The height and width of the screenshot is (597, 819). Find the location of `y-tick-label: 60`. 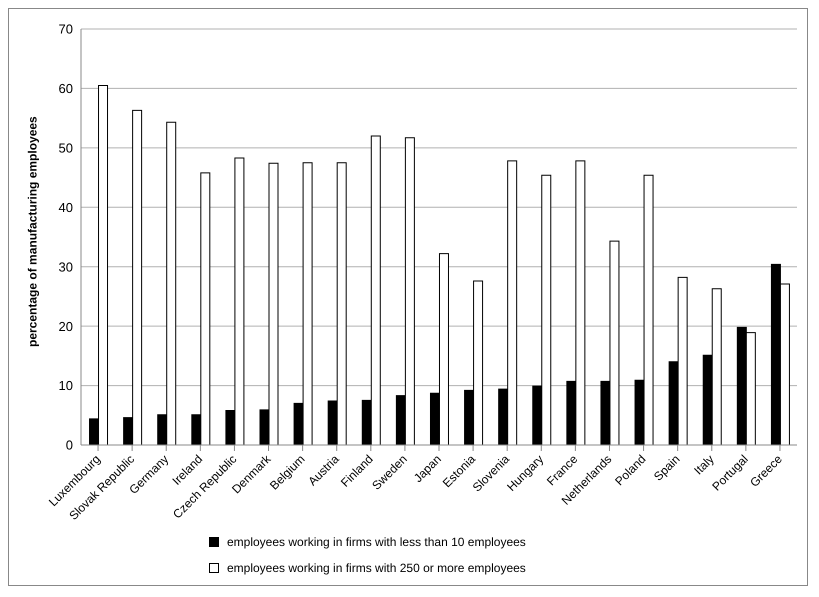

y-tick-label: 60 is located at coordinates (65, 88).